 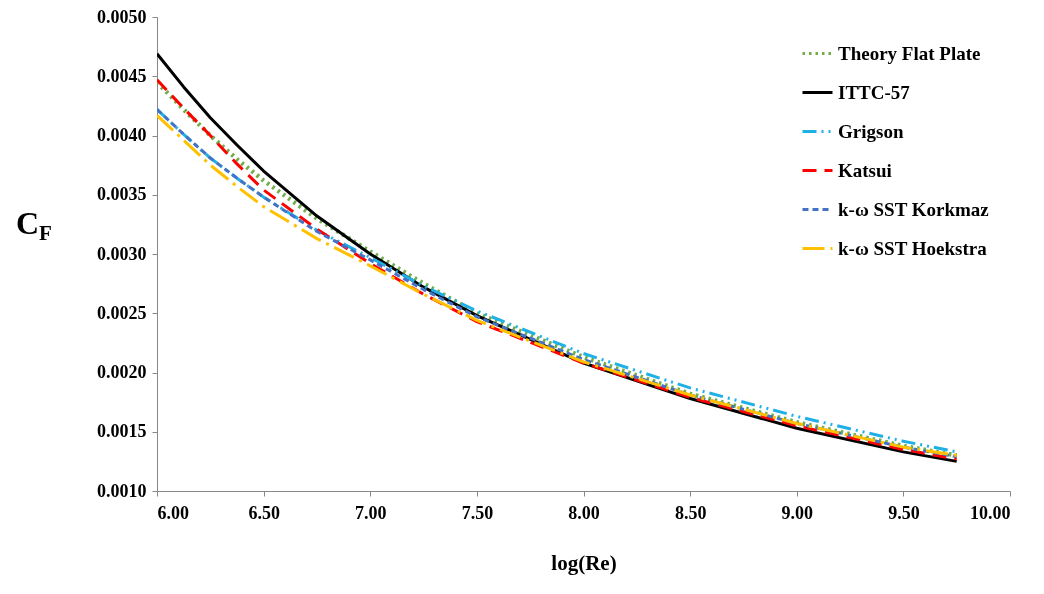 I want to click on x-tick-label: 7.00, so click(x=371, y=512).